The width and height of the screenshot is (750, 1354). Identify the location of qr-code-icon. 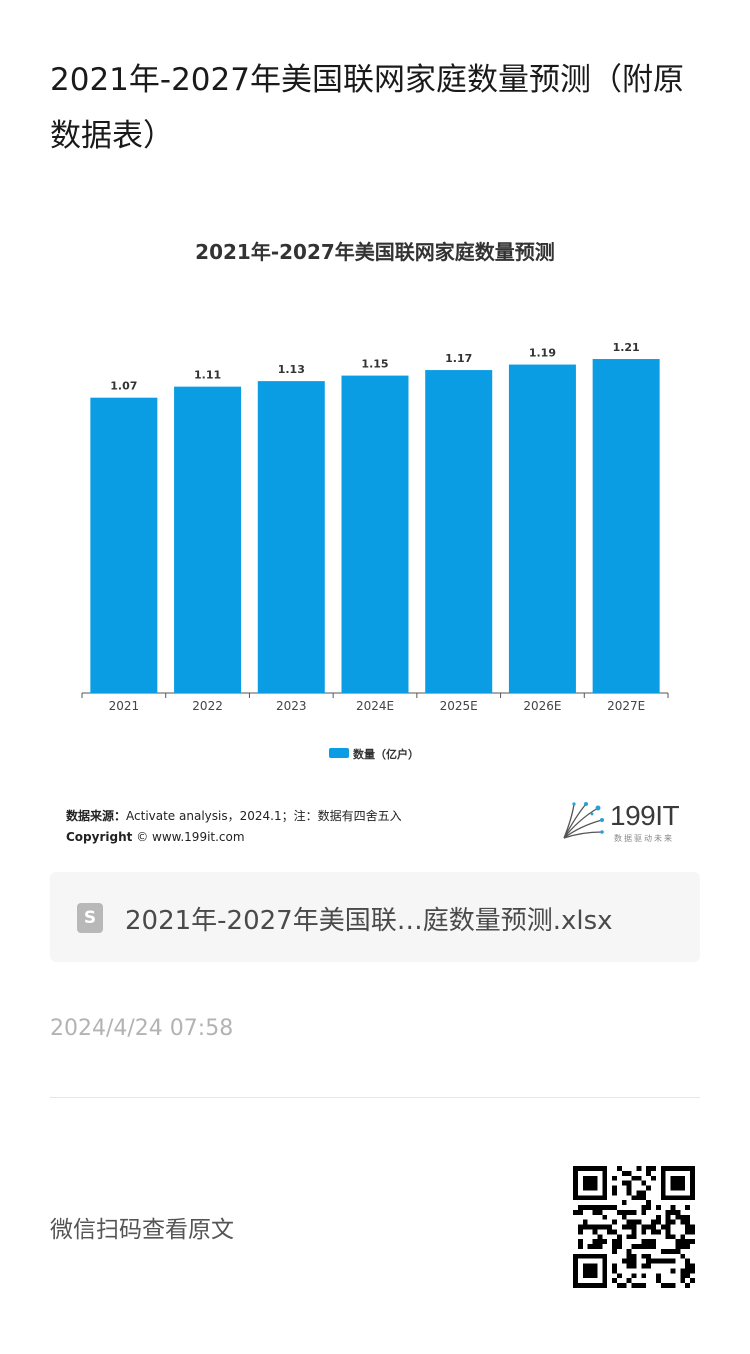
(634, 1227).